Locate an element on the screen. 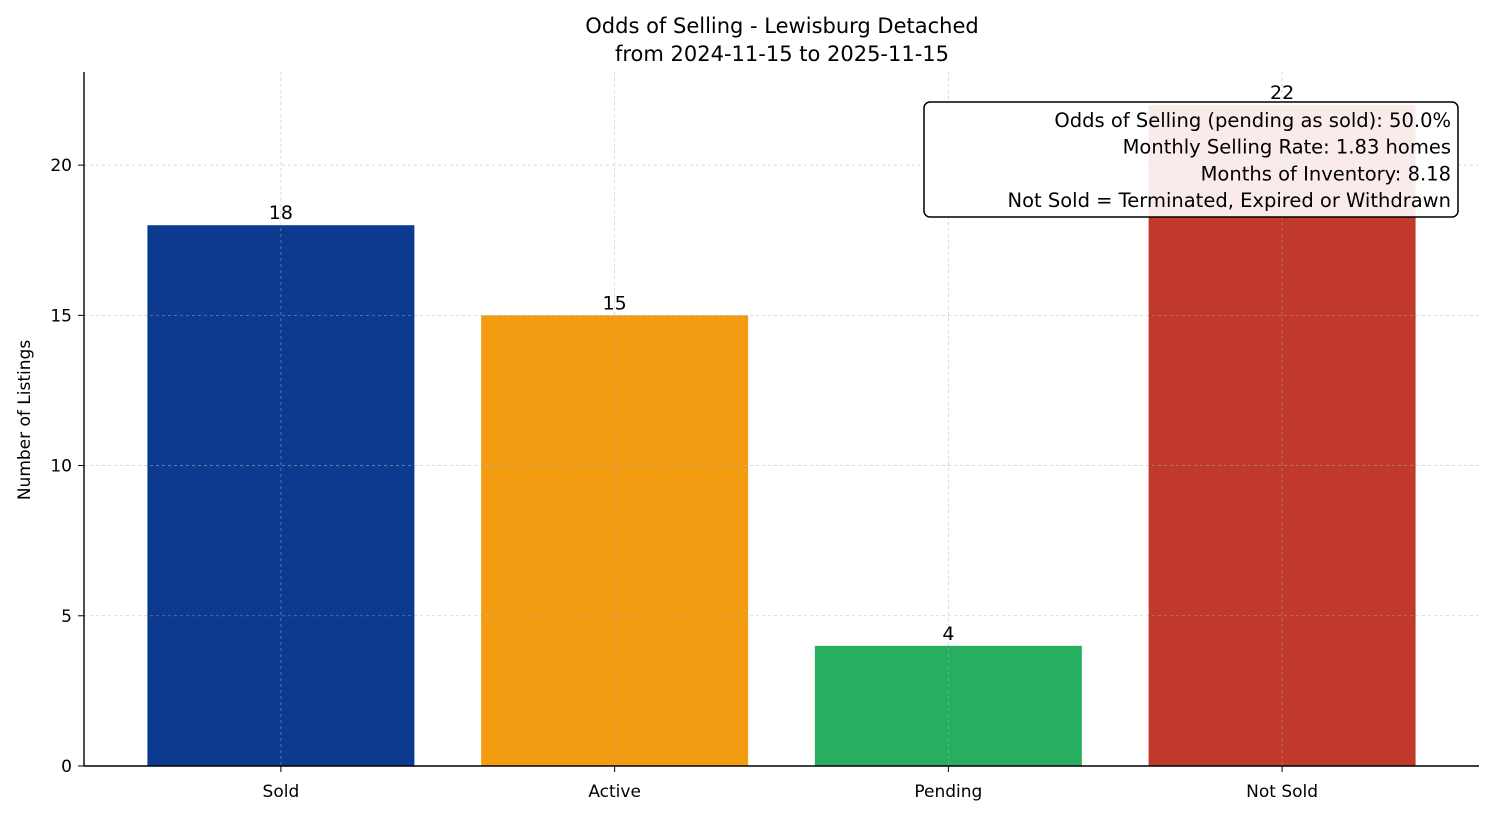 The image size is (1494, 816). annotation-line: Odds of Selling (pending as sold): 50.0% is located at coordinates (1252, 120).